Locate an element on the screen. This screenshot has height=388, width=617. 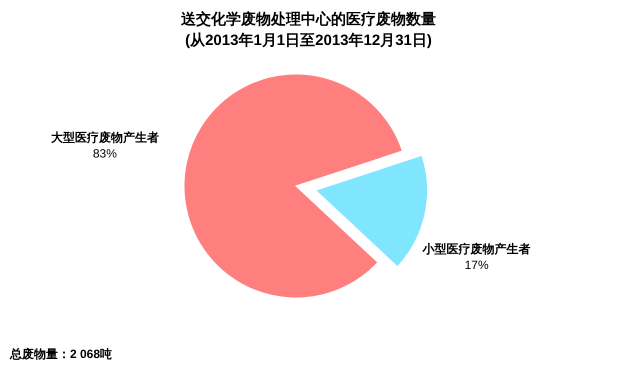
chart-title: 送交化学废物处理中心的医疗废物数量 is located at coordinates (308, 19).